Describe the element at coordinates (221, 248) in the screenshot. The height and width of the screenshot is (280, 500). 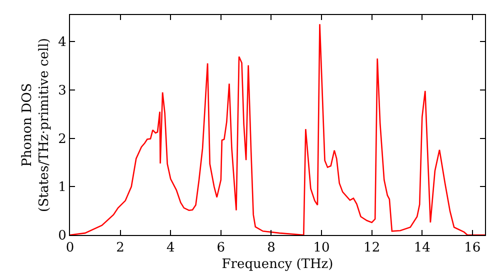
I see `x-tick-label: 6` at that location.